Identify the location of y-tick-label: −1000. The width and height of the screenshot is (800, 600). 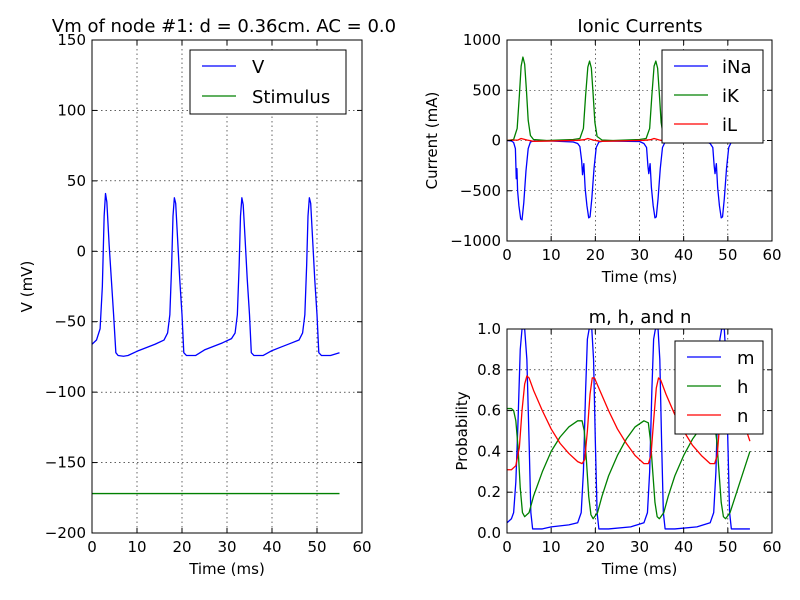
(475, 241).